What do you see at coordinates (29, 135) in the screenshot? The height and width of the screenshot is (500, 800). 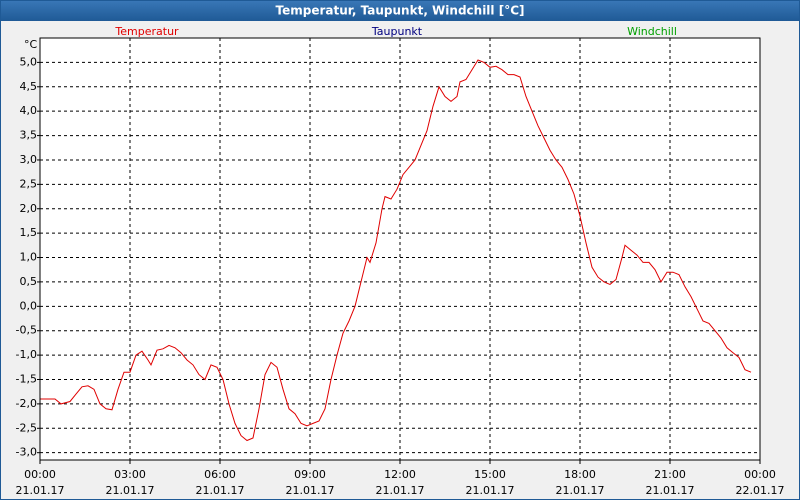 I see `y-tick-label: 3,5` at bounding box center [29, 135].